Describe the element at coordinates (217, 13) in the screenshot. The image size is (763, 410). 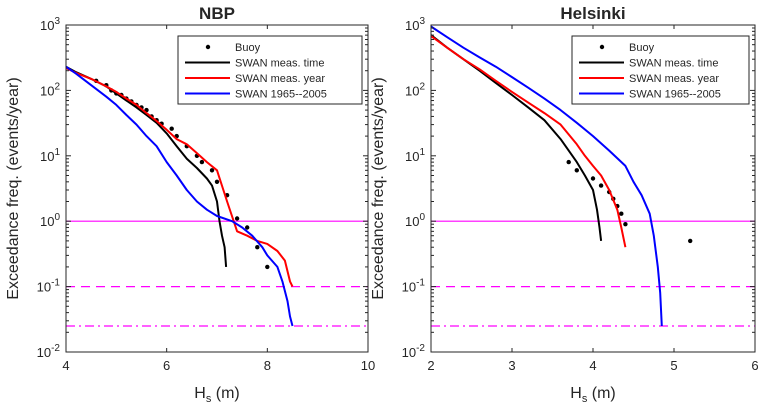
I see `chart-title: NBP` at that location.